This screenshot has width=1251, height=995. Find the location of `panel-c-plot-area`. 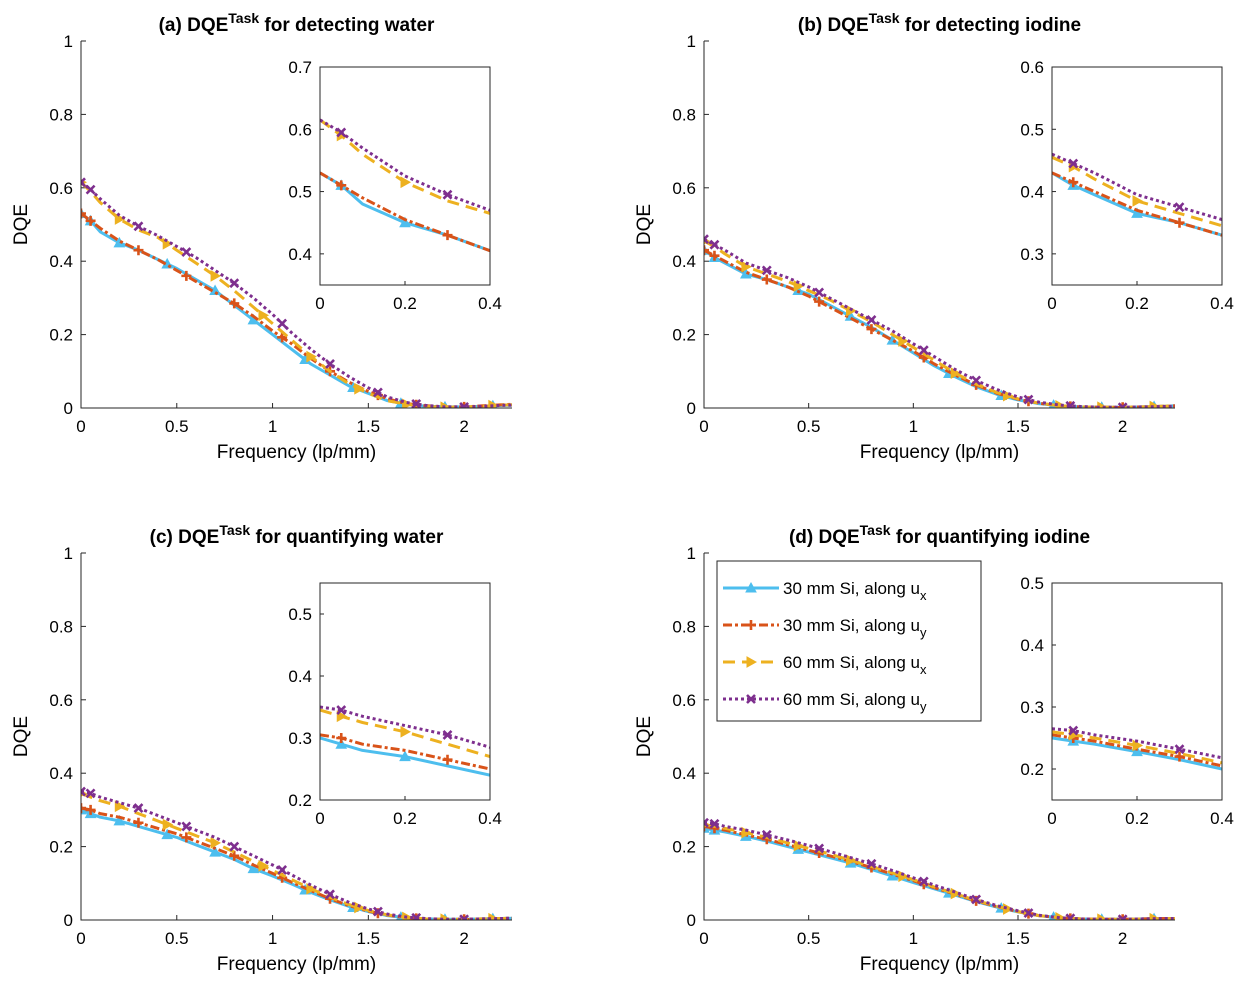

panel-c-plot-area is located at coordinates (296, 853).